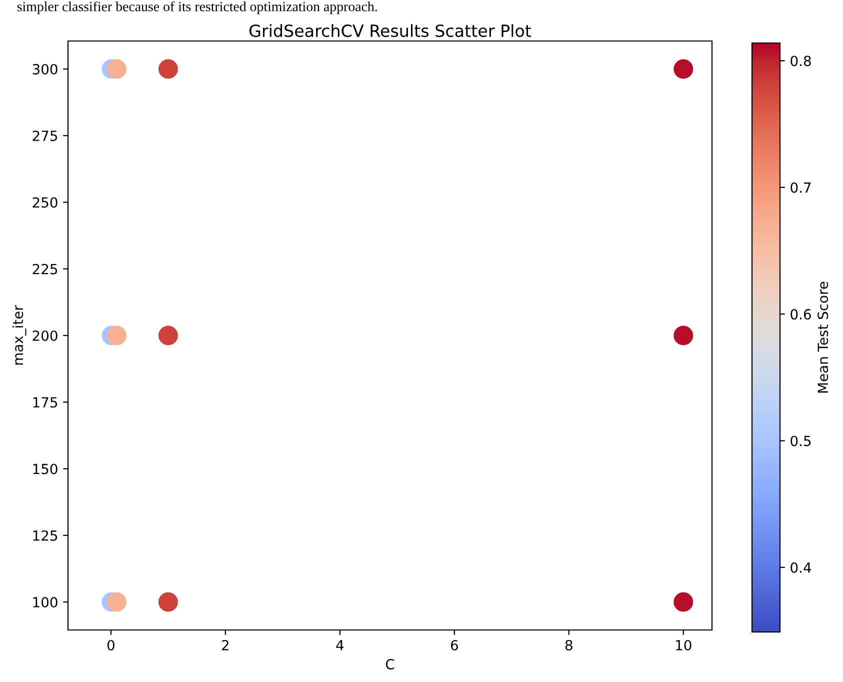 The height and width of the screenshot is (682, 843). What do you see at coordinates (454, 645) in the screenshot?
I see `x-tick-label: 6` at bounding box center [454, 645].